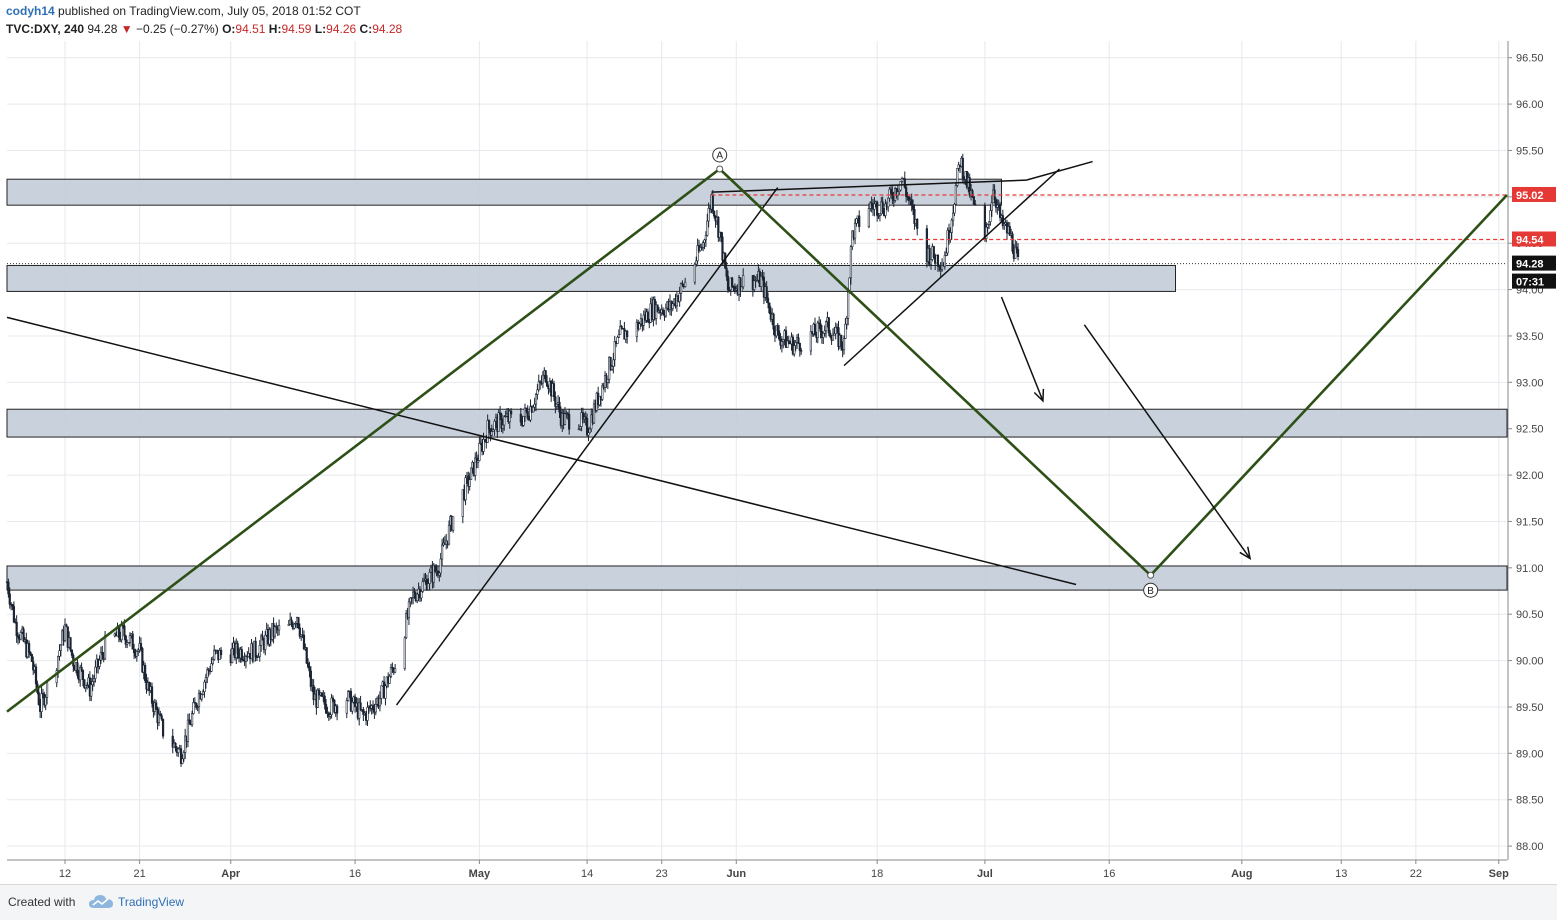  Describe the element at coordinates (662, 874) in the screenshot. I see `time-tick-label: 23` at that location.